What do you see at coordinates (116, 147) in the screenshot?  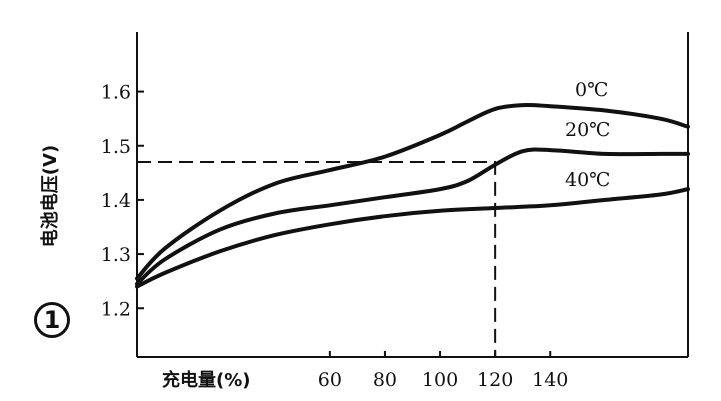 I see `y-tick-label: 1.5` at bounding box center [116, 147].